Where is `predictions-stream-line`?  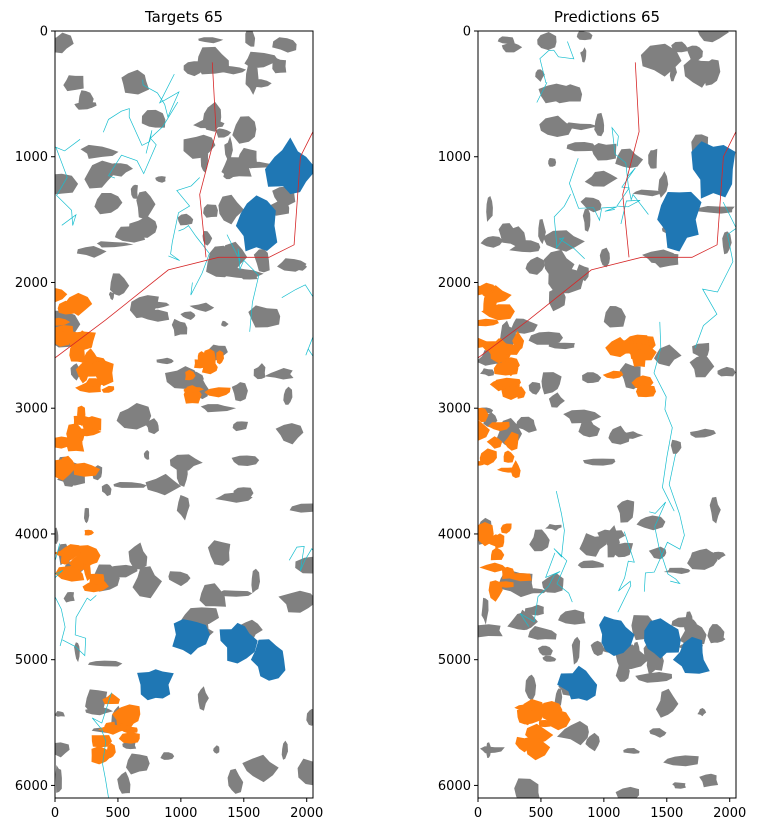
predictions-stream-line is located at coordinates (628, 196).